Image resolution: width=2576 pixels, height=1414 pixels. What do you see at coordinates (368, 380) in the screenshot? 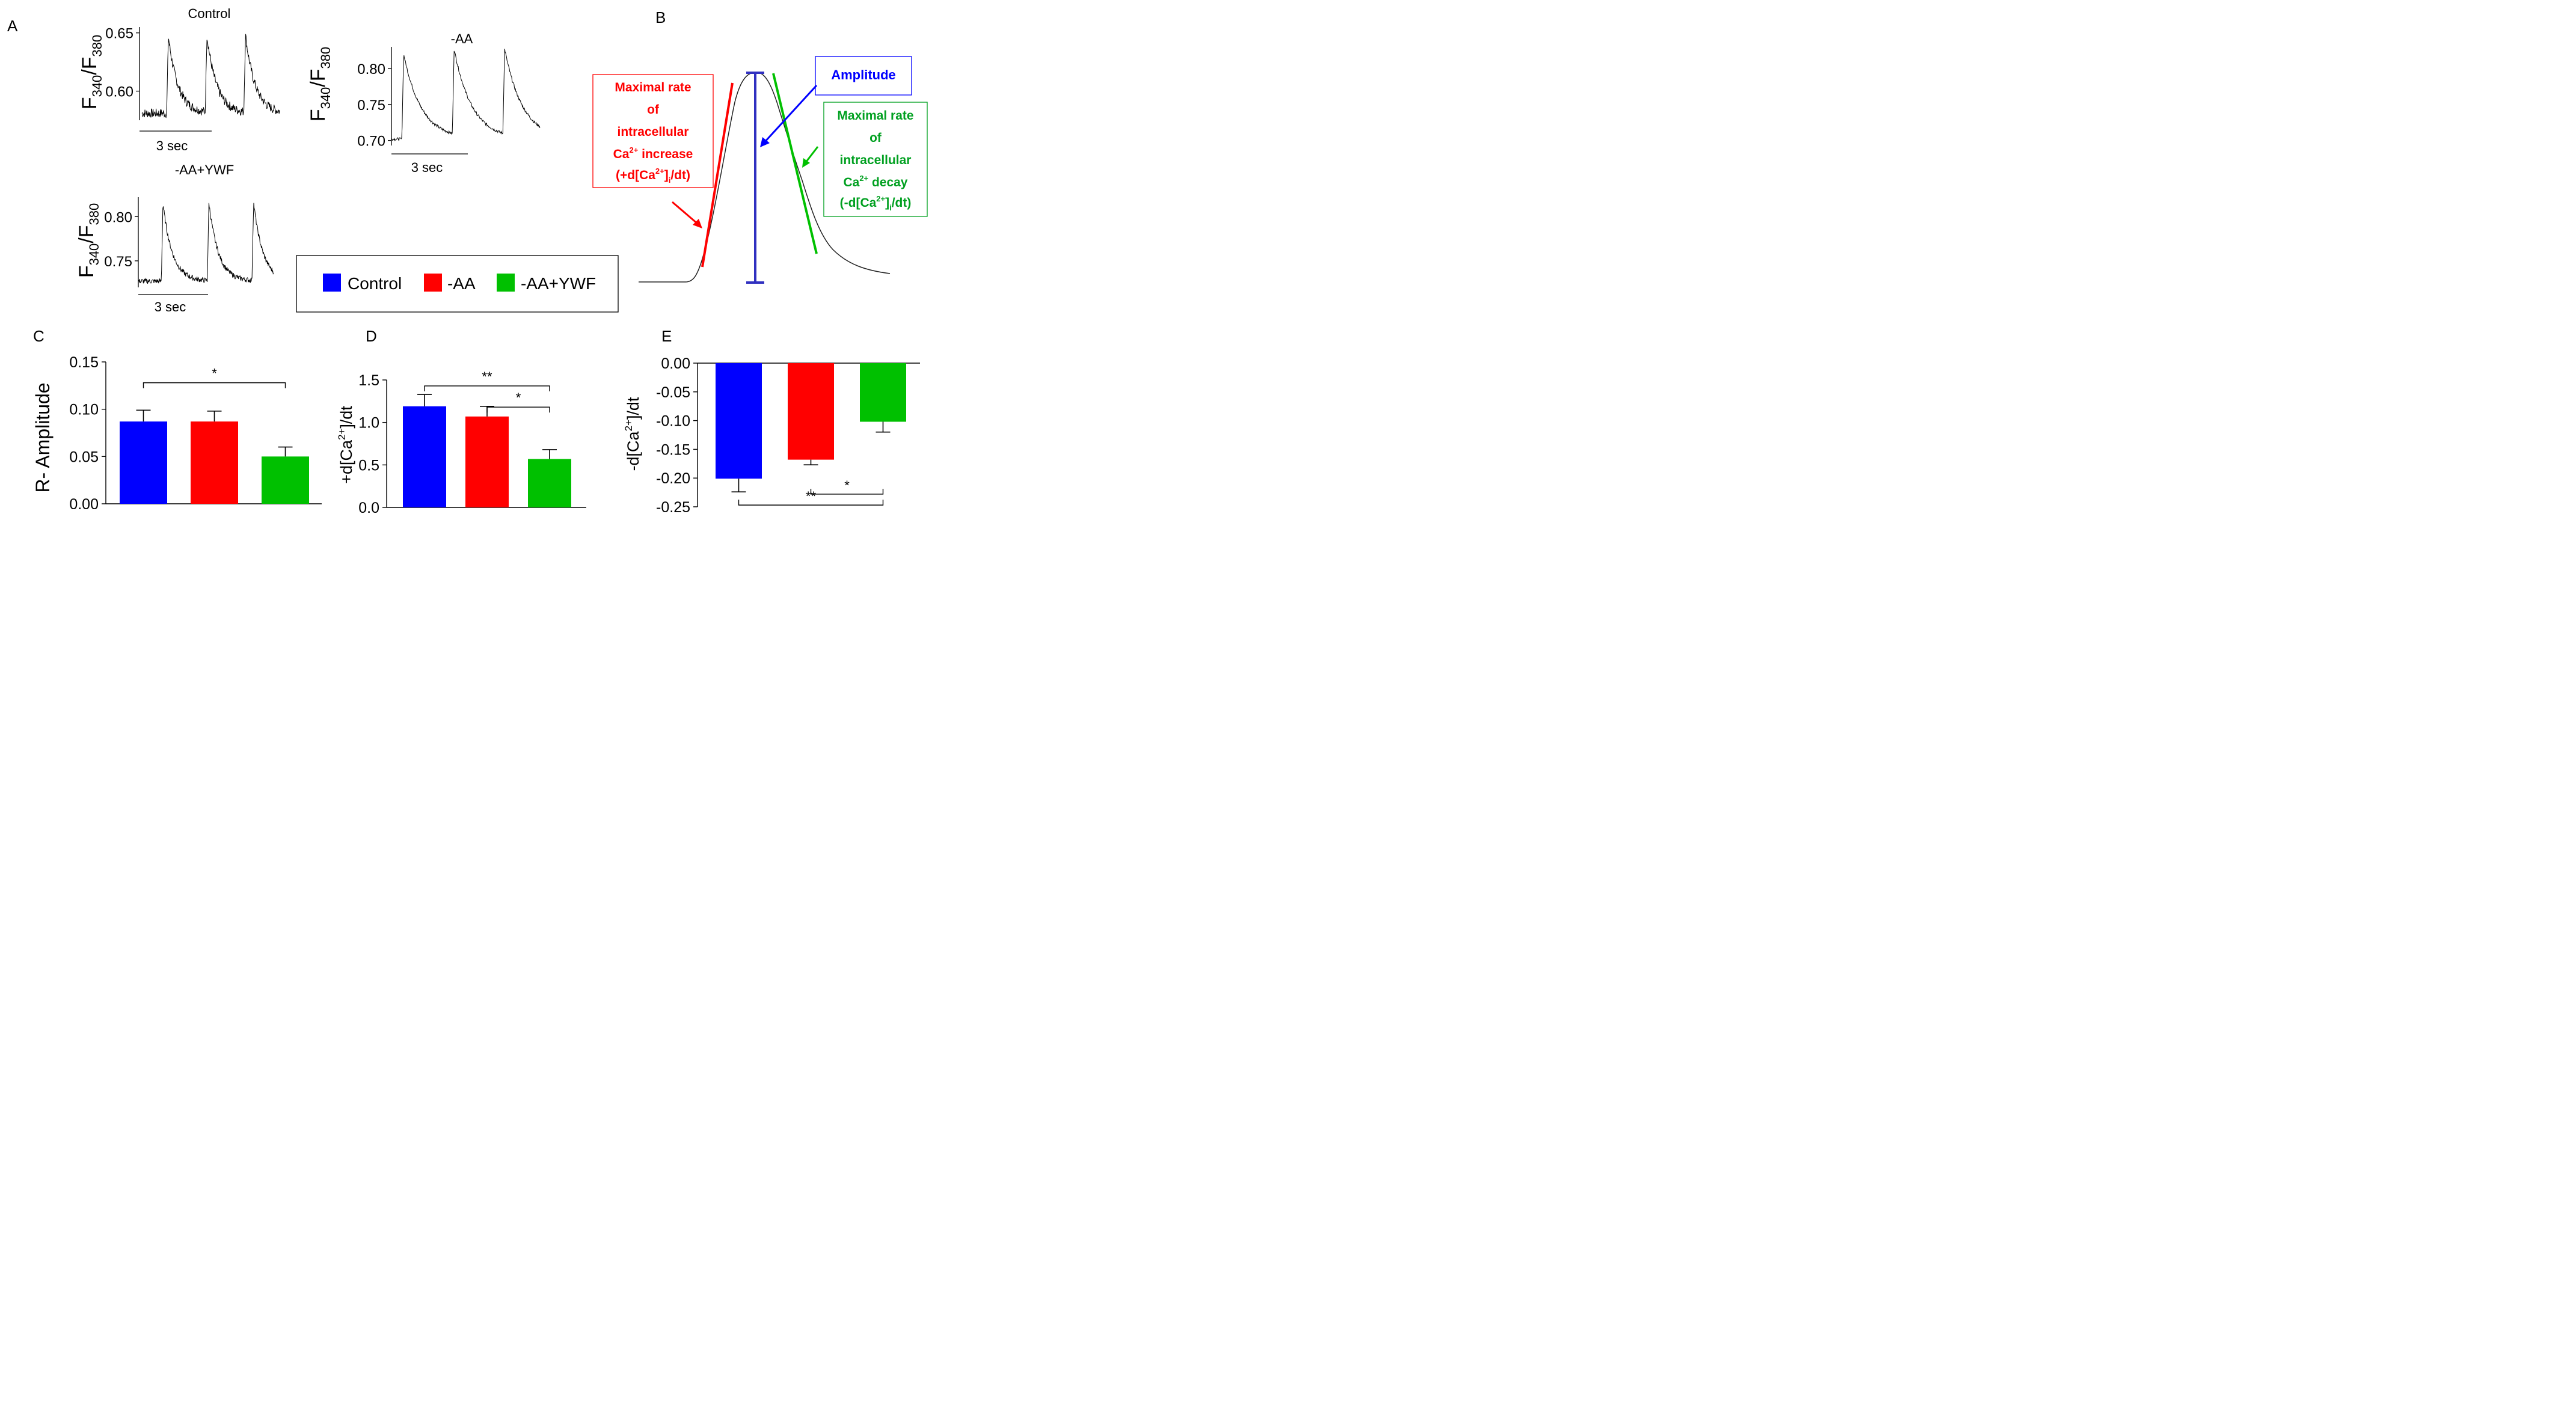
I see `y-tick-label: 1.5` at bounding box center [368, 380].